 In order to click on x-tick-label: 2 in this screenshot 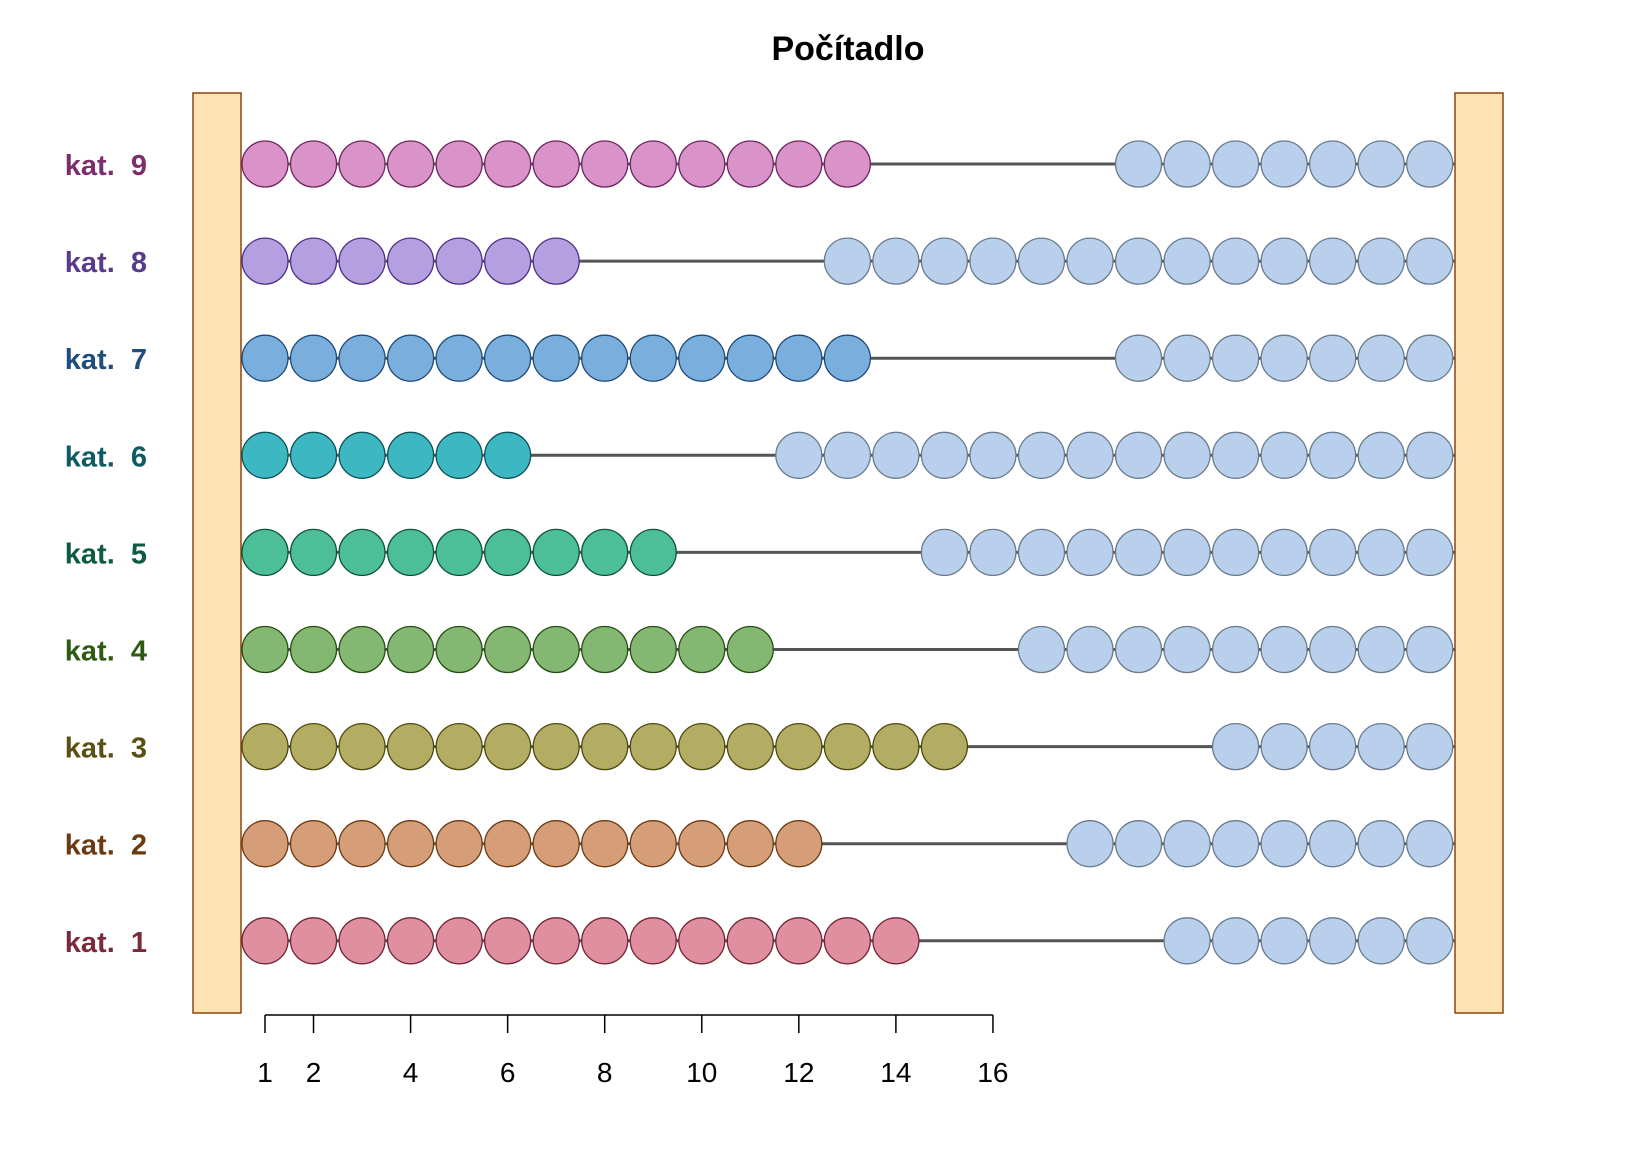, I will do `click(314, 1072)`.